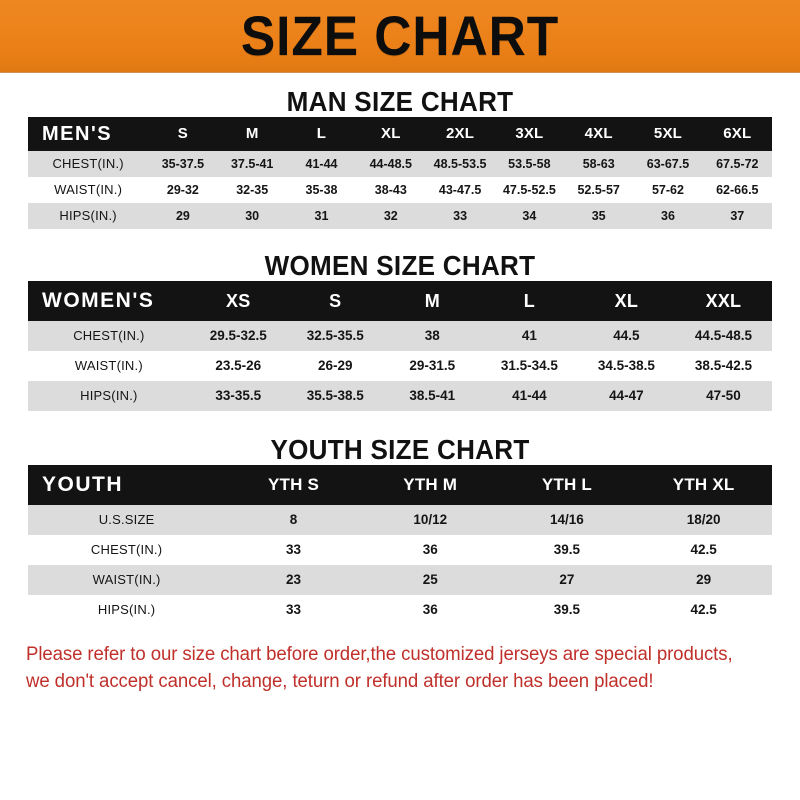 The image size is (800, 800). Describe the element at coordinates (432, 336) in the screenshot. I see `table-cell: 38` at that location.